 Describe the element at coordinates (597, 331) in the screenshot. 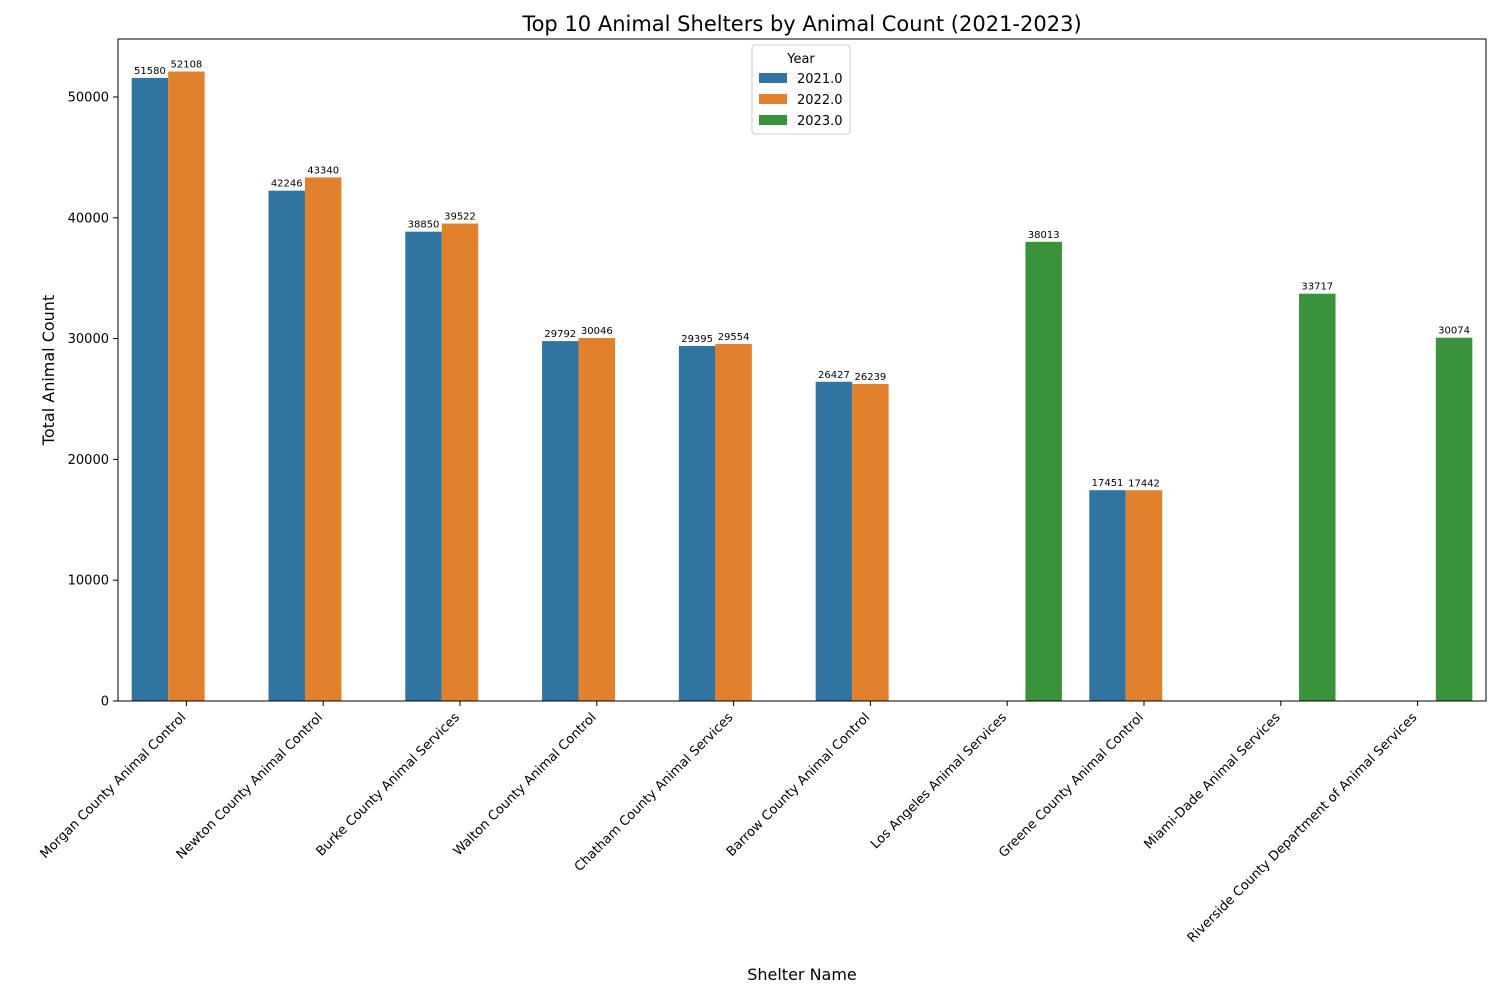

I see `bar-value-label: 30046` at that location.